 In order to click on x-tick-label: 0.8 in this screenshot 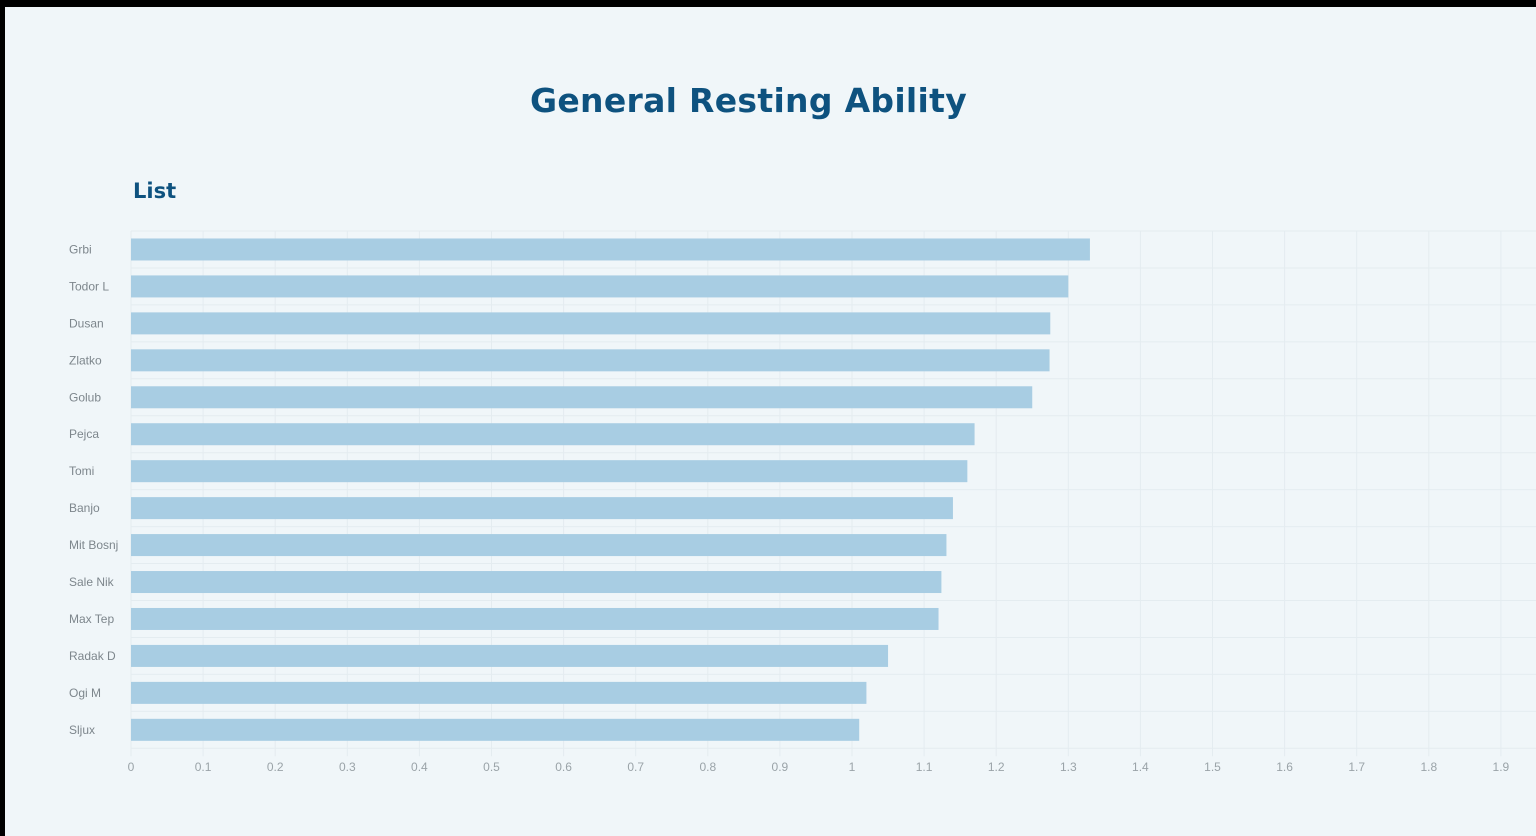, I will do `click(707, 767)`.